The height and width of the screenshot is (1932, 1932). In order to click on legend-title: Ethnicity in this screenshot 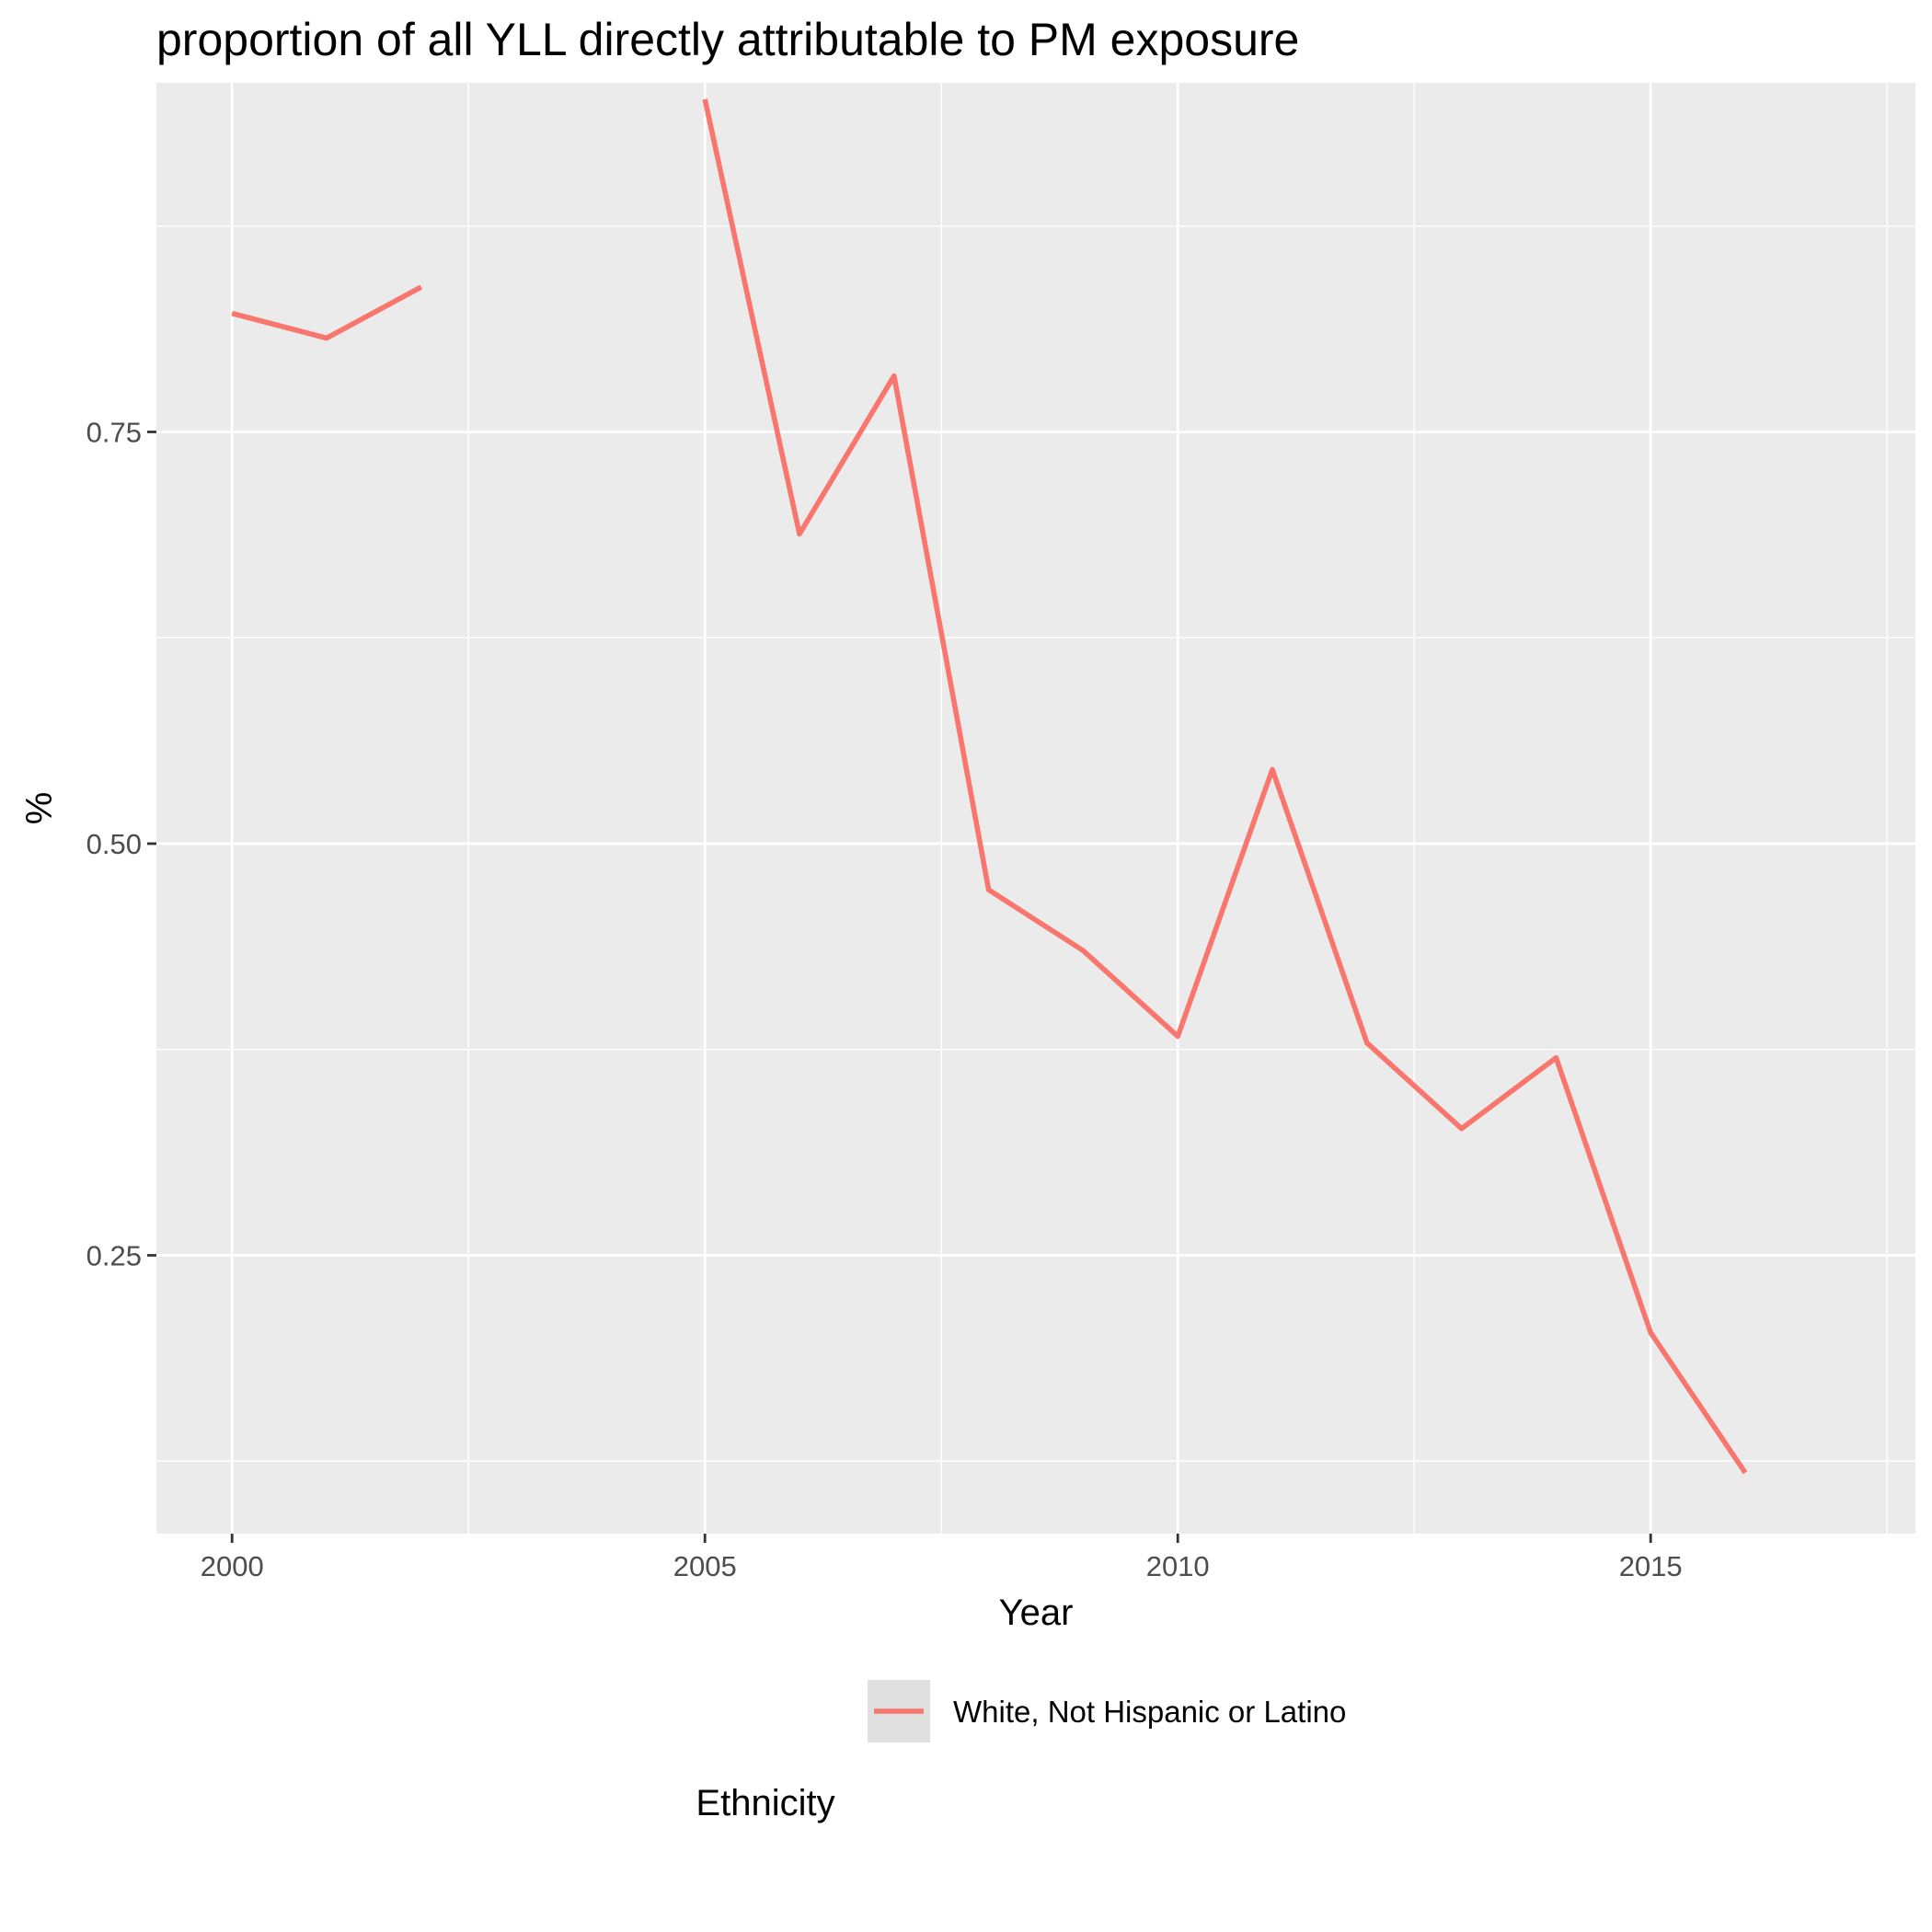, I will do `click(765, 1803)`.